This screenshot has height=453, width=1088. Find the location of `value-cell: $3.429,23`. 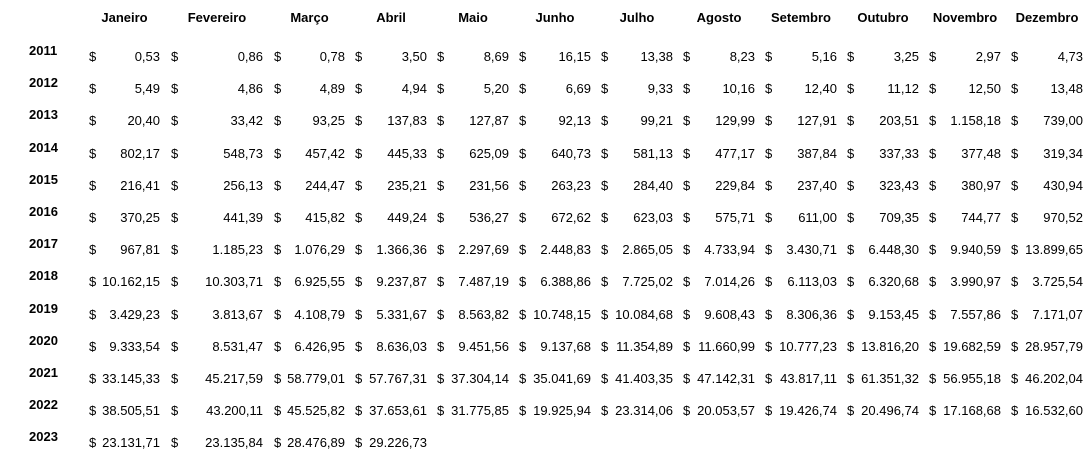

value-cell: $3.429,23 is located at coordinates (124, 315).